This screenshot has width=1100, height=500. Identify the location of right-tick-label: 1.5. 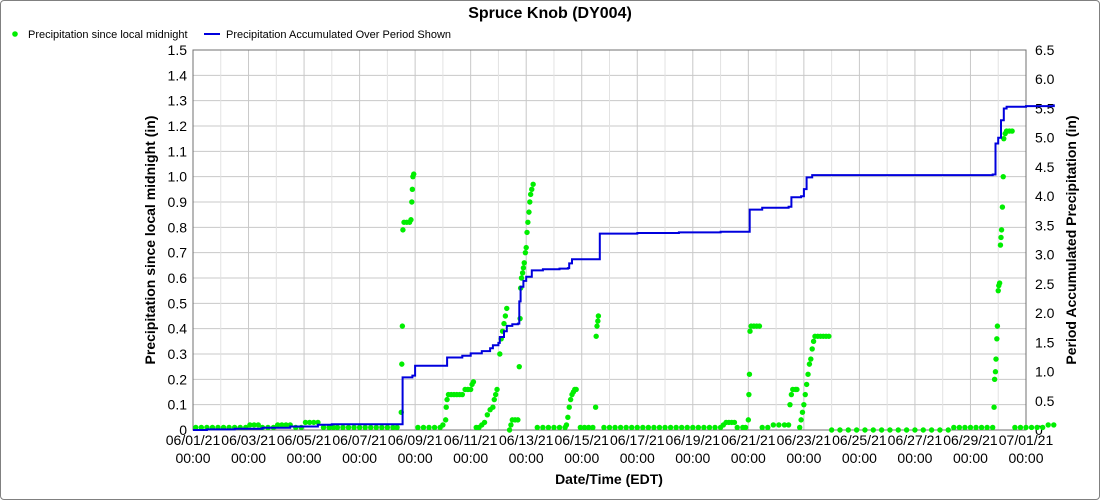
(1045, 342).